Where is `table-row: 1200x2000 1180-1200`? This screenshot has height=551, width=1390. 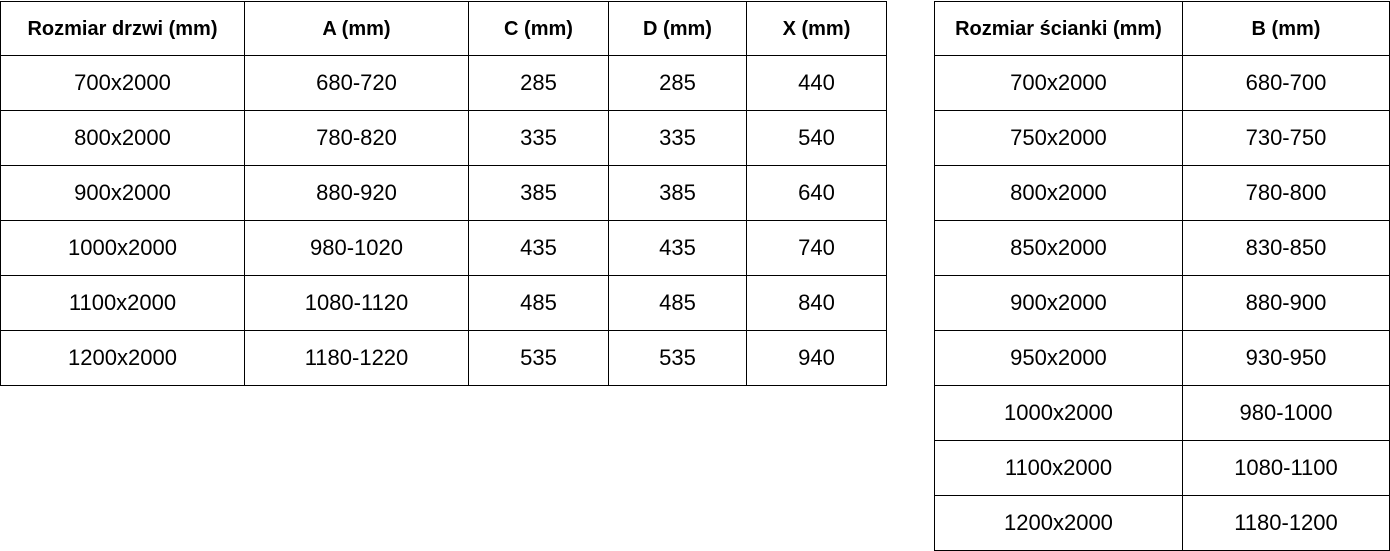
table-row: 1200x2000 1180-1200 is located at coordinates (1162, 523).